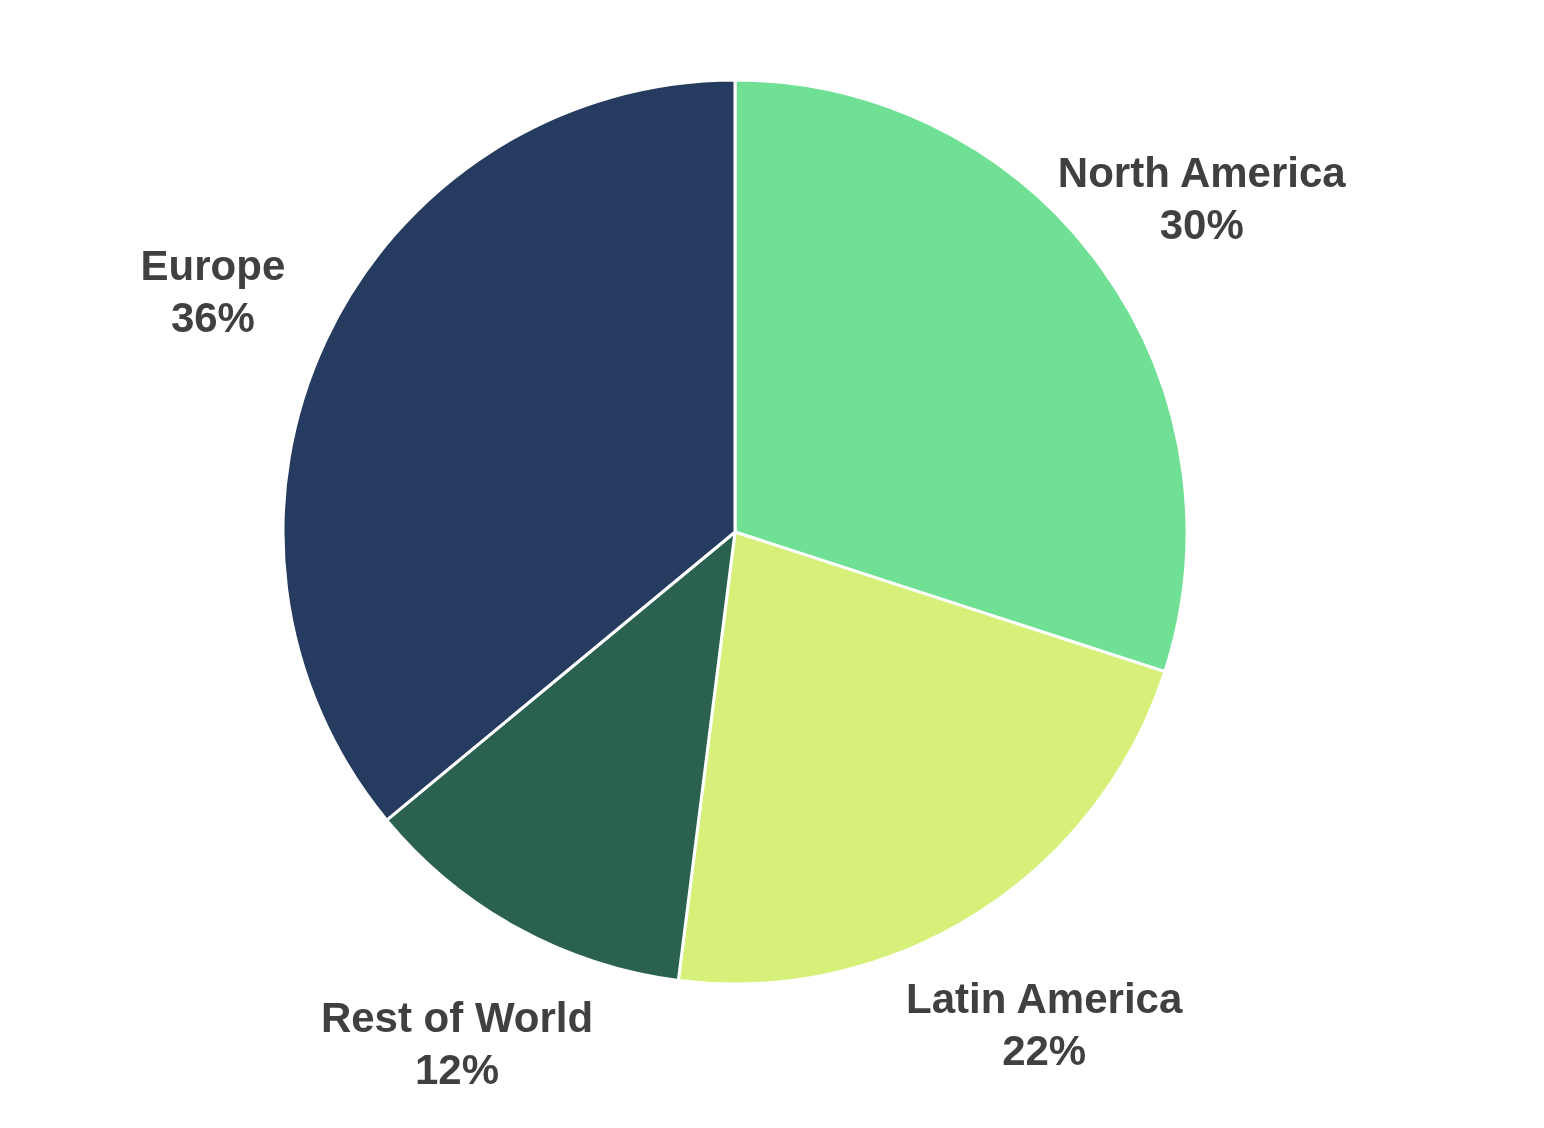 The image size is (1544, 1128). Describe the element at coordinates (213, 266) in the screenshot. I see `slice-label: Europe` at that location.